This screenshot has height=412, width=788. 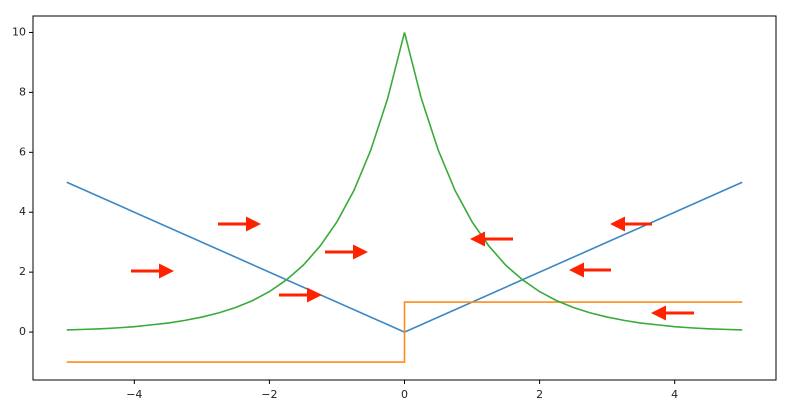 What do you see at coordinates (19, 31) in the screenshot?
I see `y-tick-label: 10` at bounding box center [19, 31].